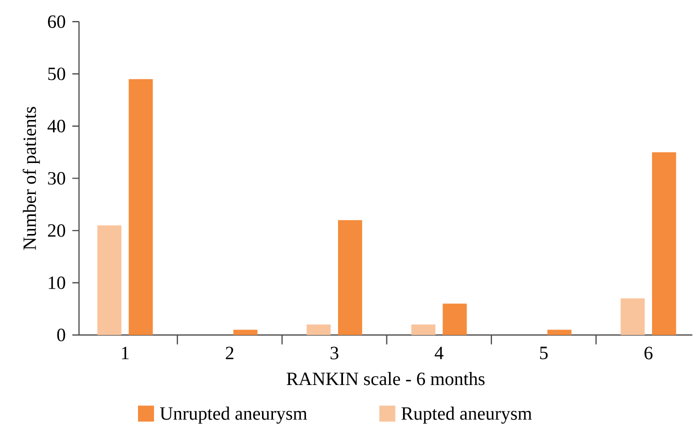  Describe the element at coordinates (230, 353) in the screenshot. I see `x-tick-label: 2` at that location.